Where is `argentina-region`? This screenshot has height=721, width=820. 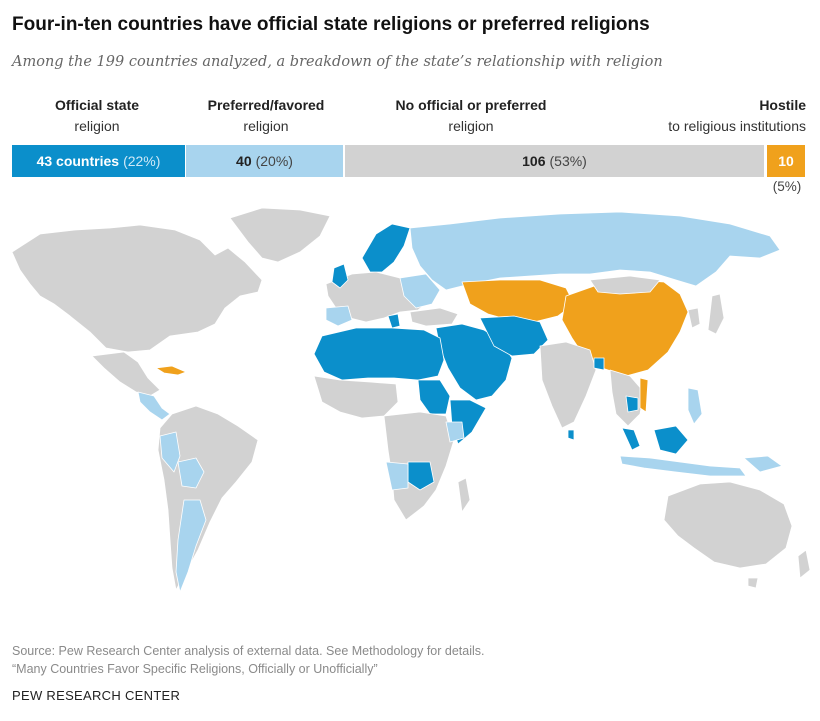
argentina-region is located at coordinates (191, 546).